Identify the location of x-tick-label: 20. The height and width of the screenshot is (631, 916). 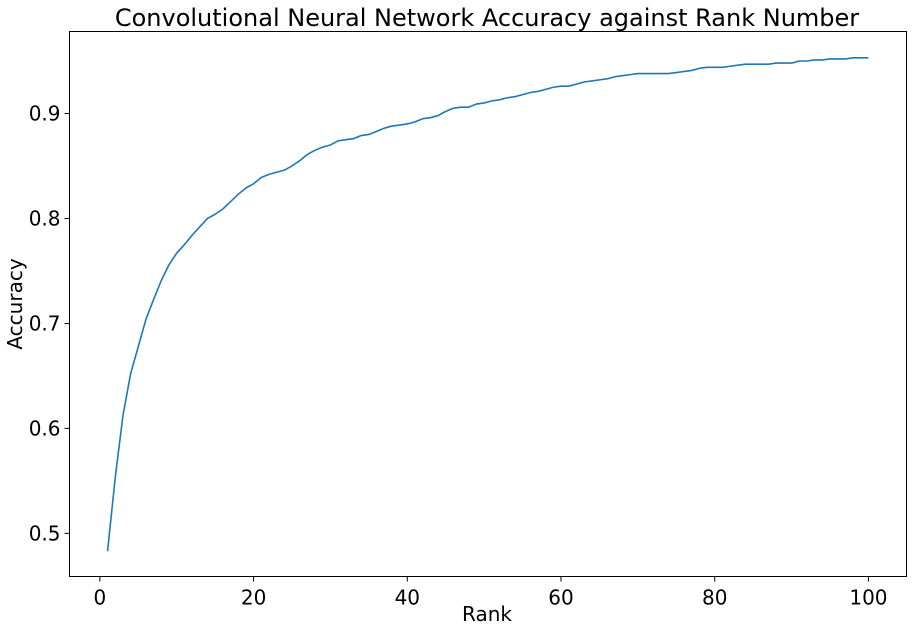
(253, 598).